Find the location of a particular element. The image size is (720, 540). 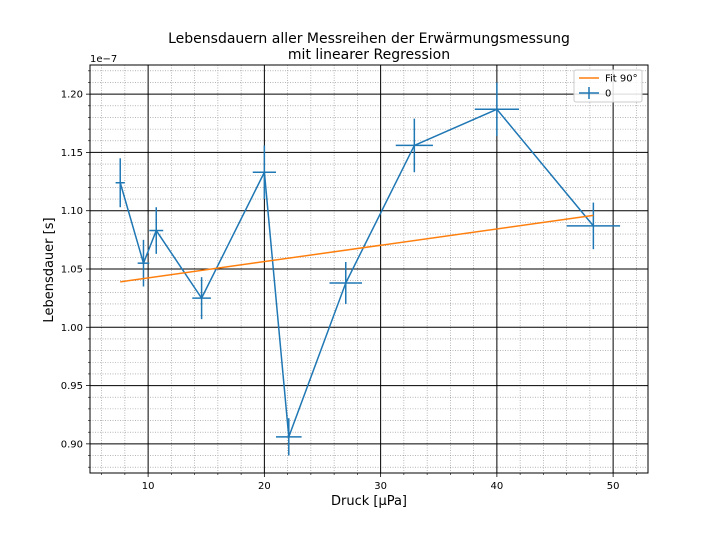

x-tick-label: 40 is located at coordinates (497, 486).